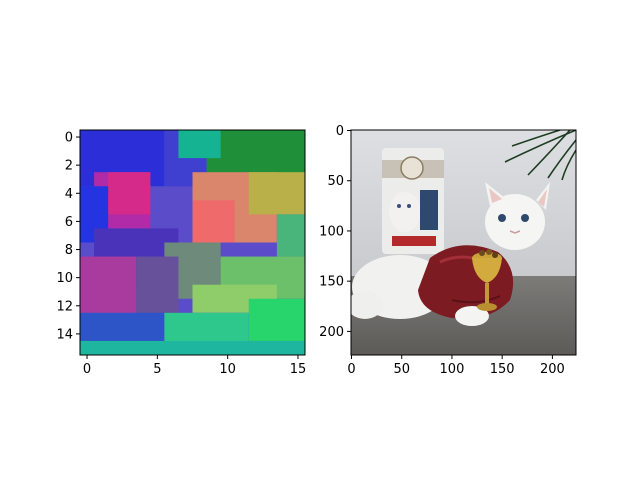 This screenshot has width=640, height=480. I want to click on heatmap-y-tick-label: 6, so click(69, 222).